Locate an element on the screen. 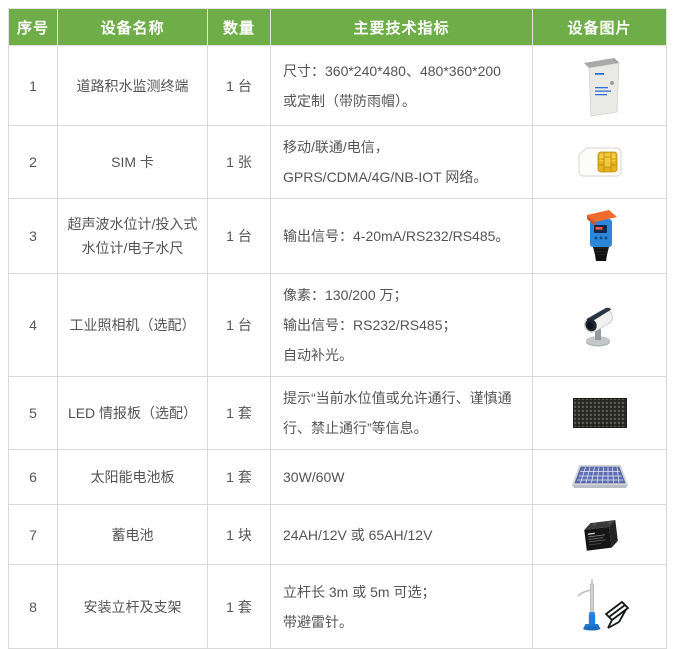 The width and height of the screenshot is (674, 649). row-index: 7 is located at coordinates (33, 534).